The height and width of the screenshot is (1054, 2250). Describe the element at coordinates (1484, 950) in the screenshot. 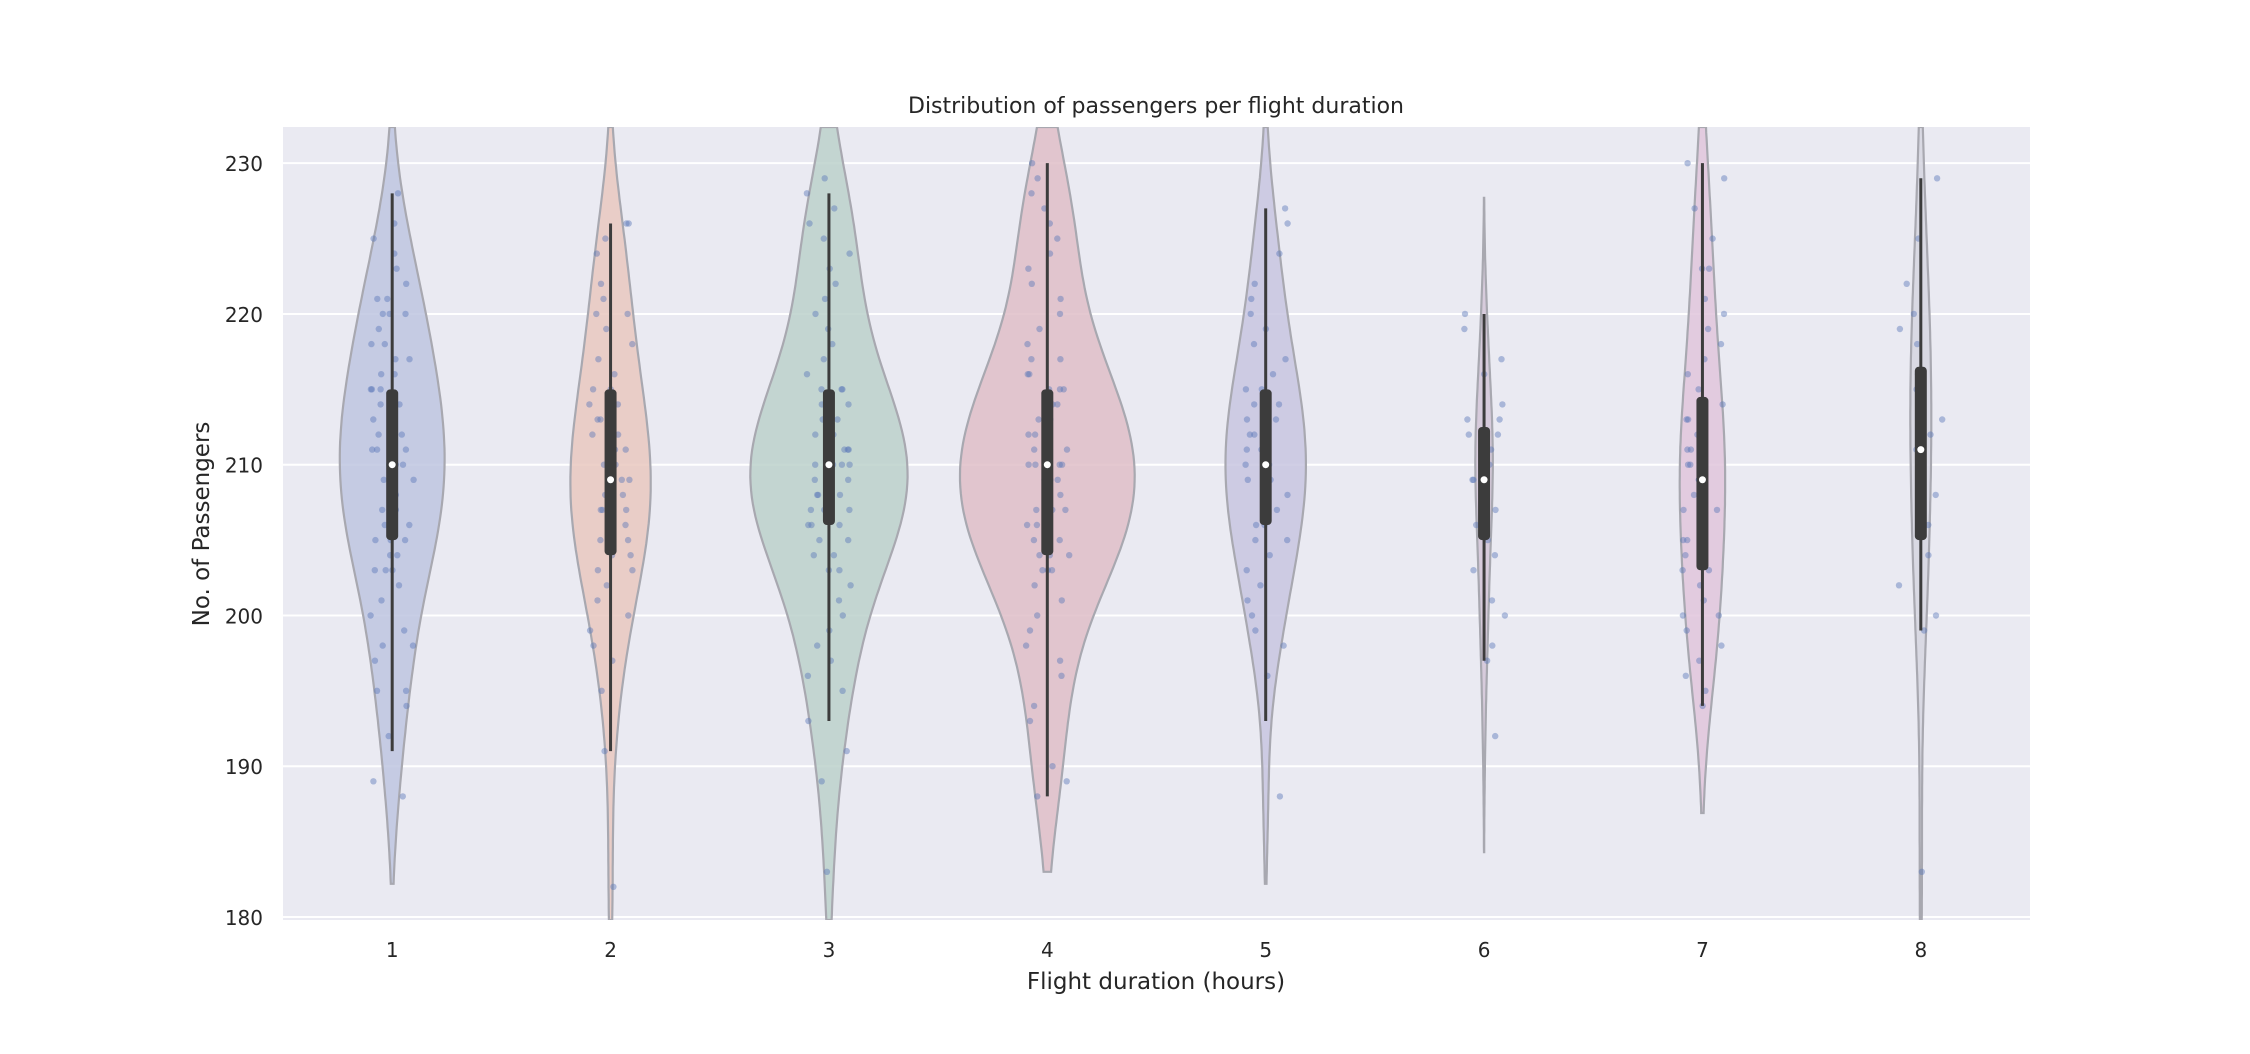

I see `x-tick-label: 6` at that location.